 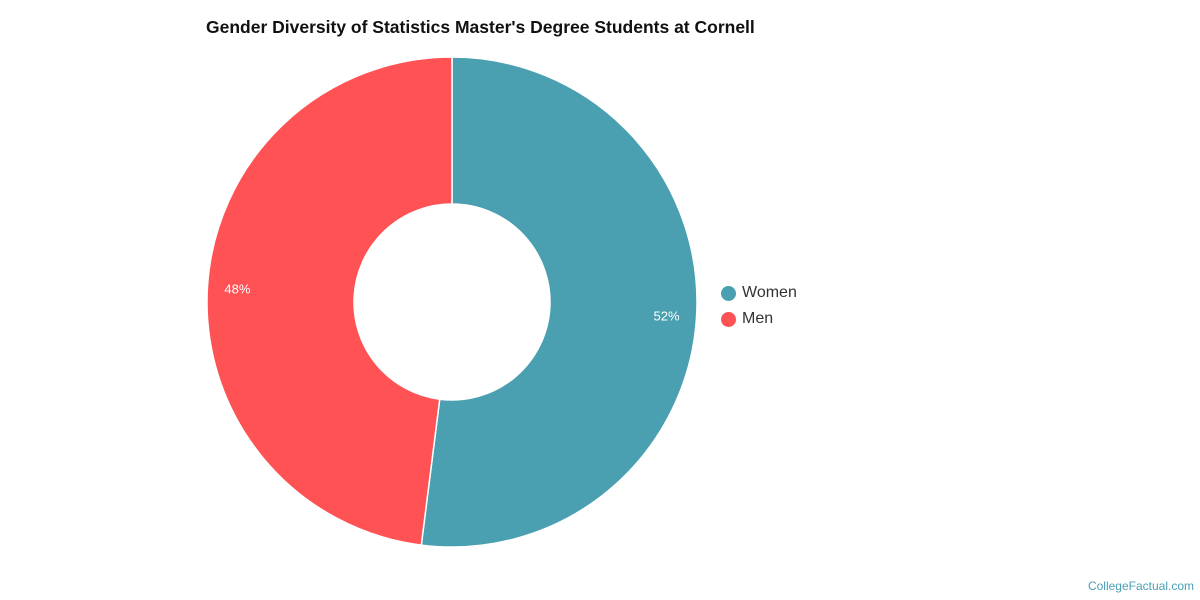 I want to click on slice-label-women: 52%, so click(x=667, y=315).